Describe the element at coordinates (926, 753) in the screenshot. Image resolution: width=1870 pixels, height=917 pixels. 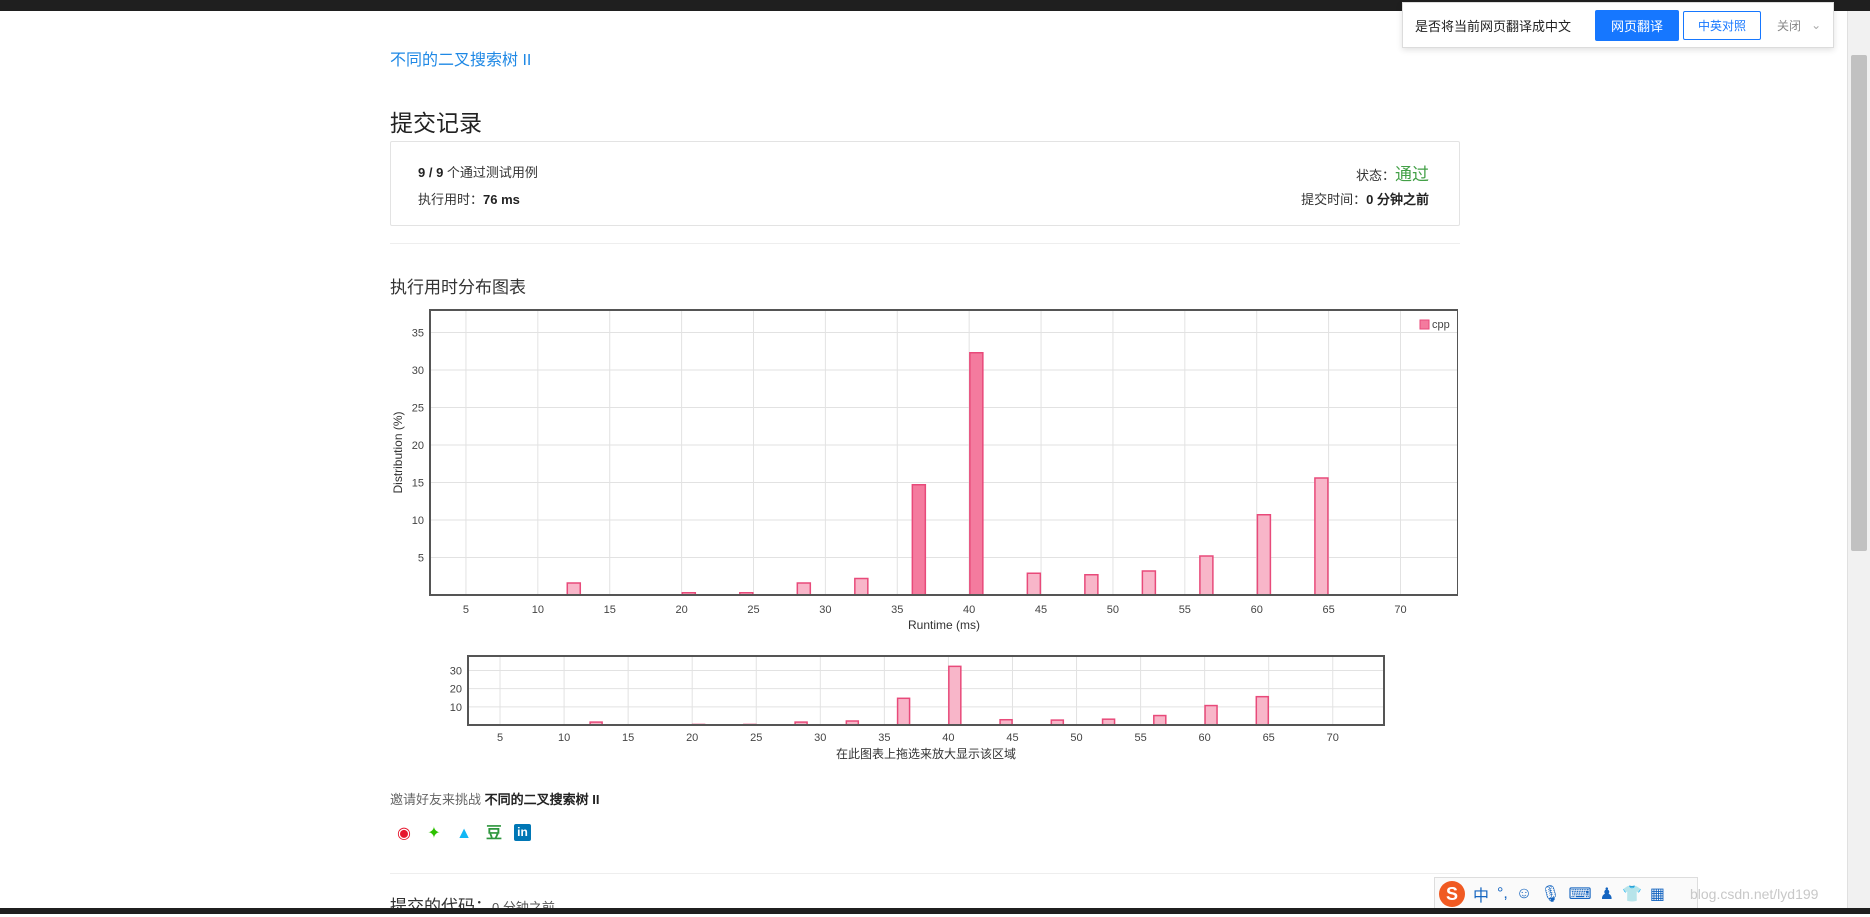
I see `x-axis-label: 在此图表上拖选来放大显示该区域` at that location.